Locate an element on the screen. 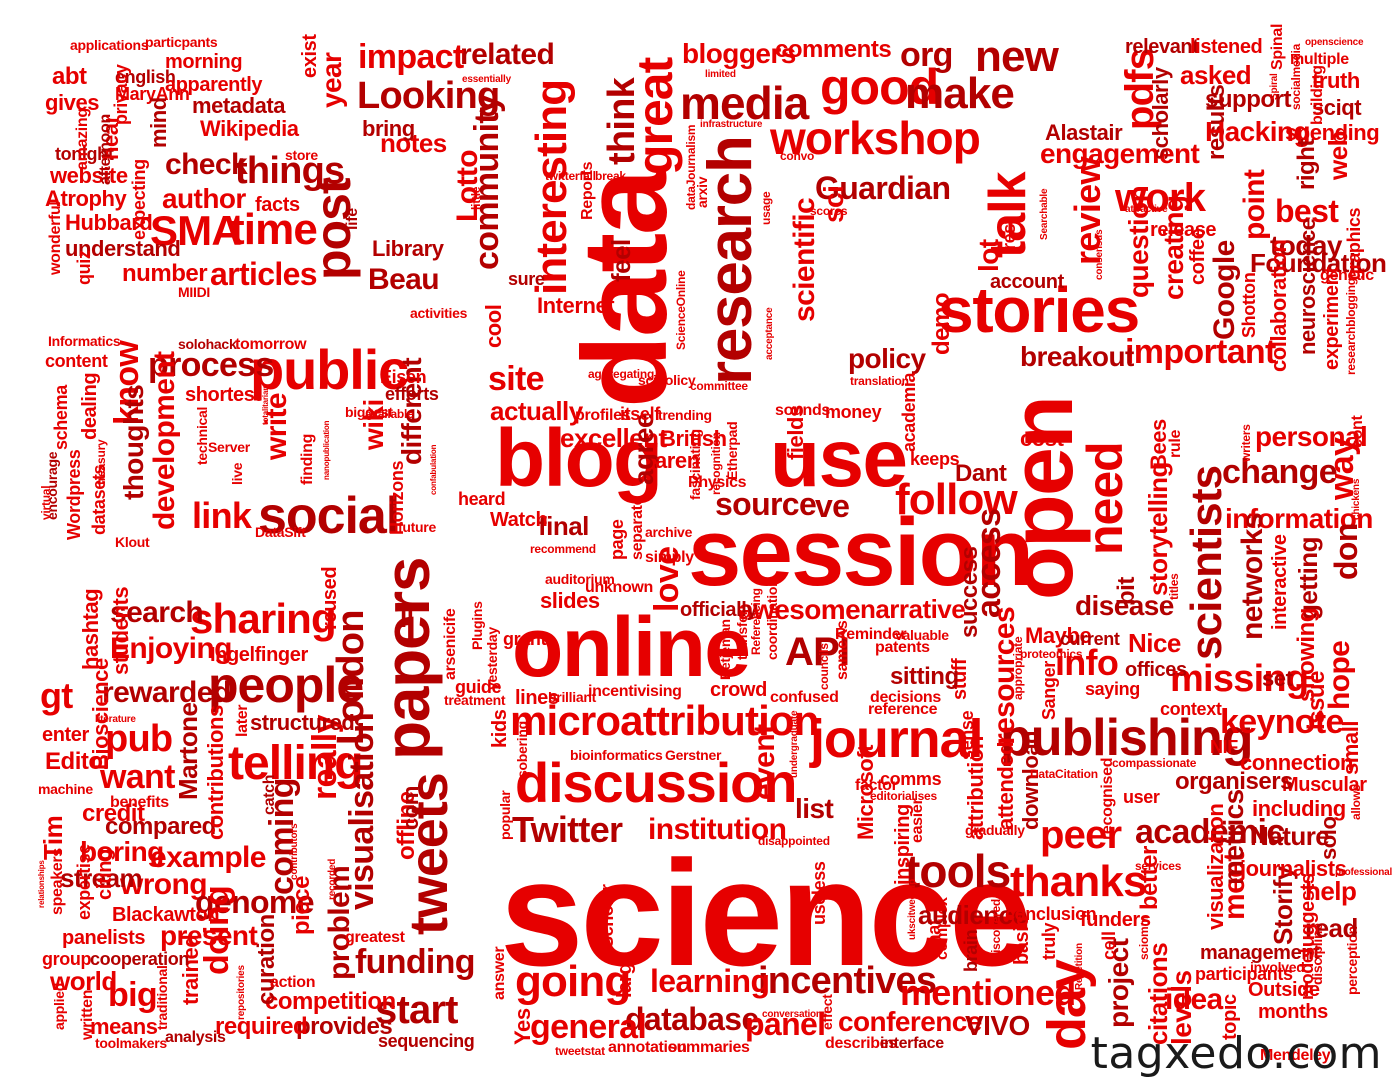 This screenshot has height=1083, width=1400. cloud-word: Nature is located at coordinates (1290, 836).